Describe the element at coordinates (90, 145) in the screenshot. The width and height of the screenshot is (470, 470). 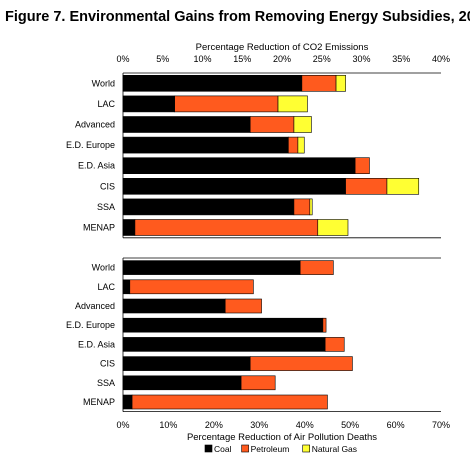
I see `co2-category-label: E.D. Europe` at that location.